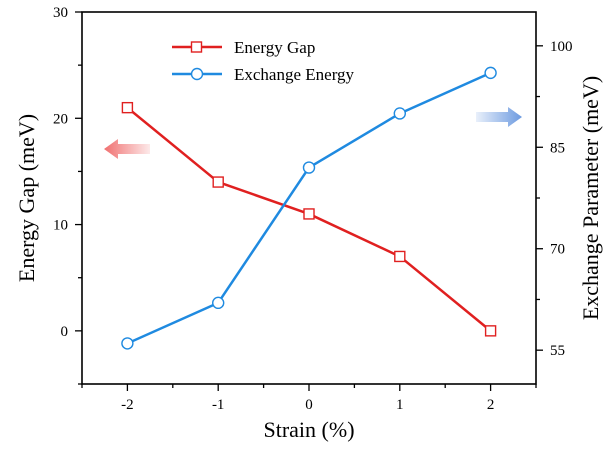  I want to click on x-tick-label: -1, so click(218, 405).